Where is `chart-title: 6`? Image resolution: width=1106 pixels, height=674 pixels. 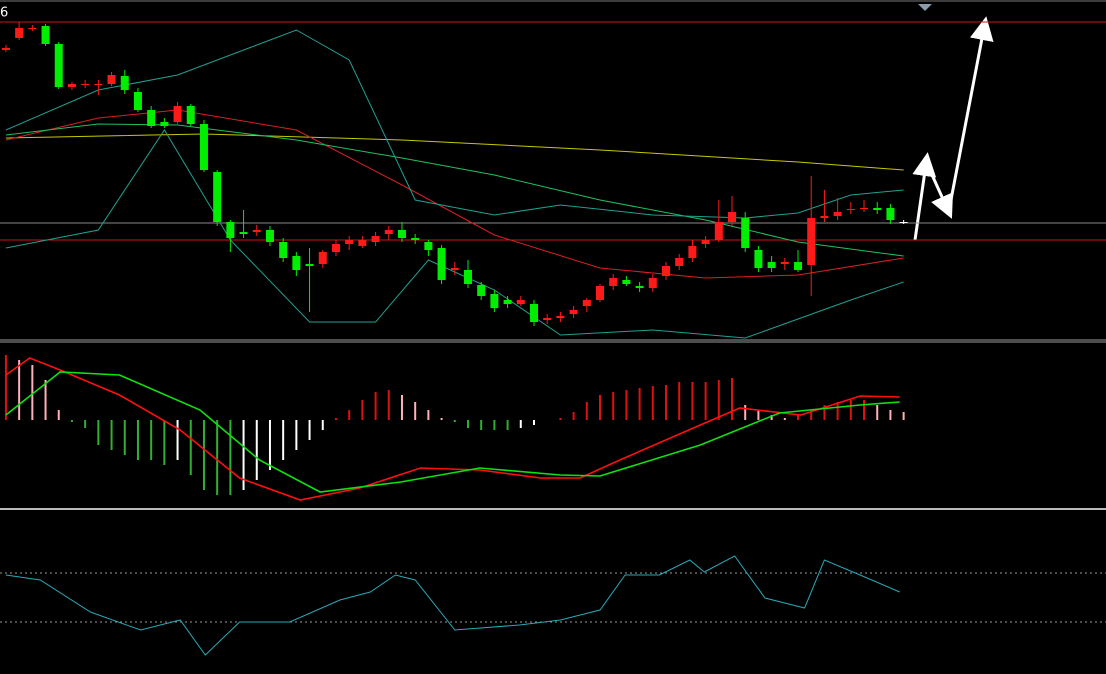 chart-title: 6 is located at coordinates (4, 13).